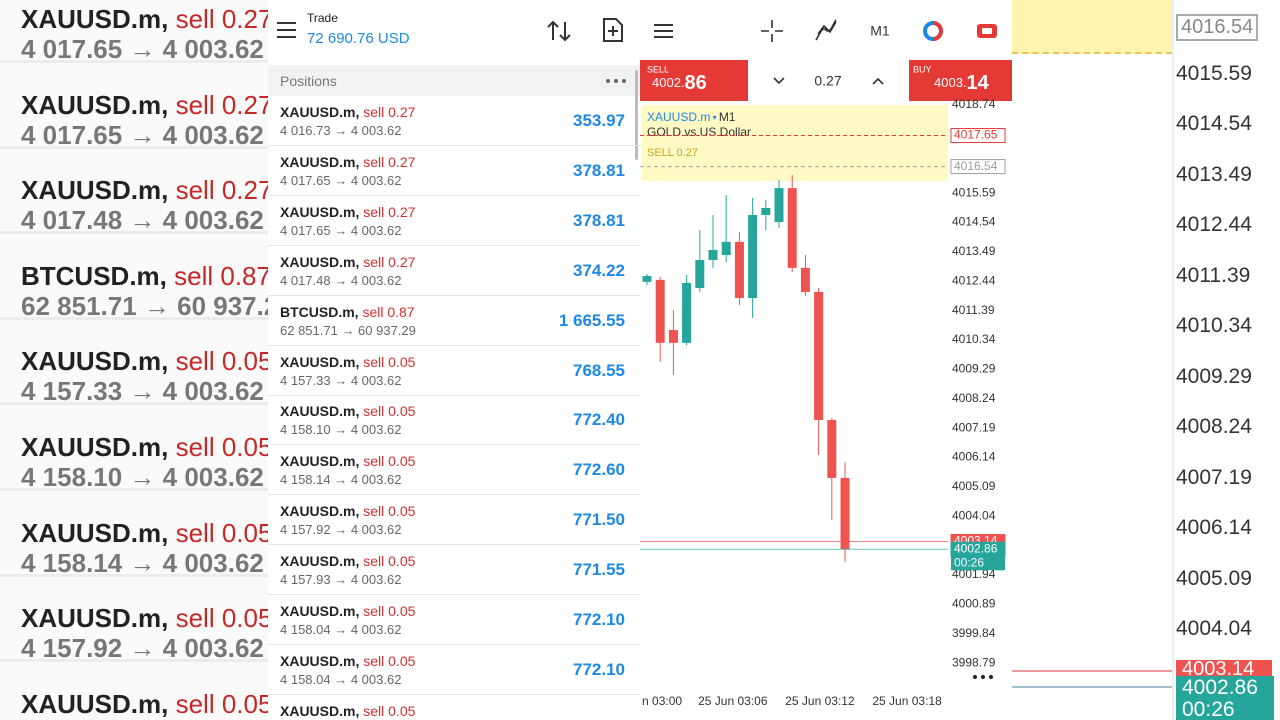 Image resolution: width=1280 pixels, height=720 pixels. I want to click on position-highlight, so click(795, 143).